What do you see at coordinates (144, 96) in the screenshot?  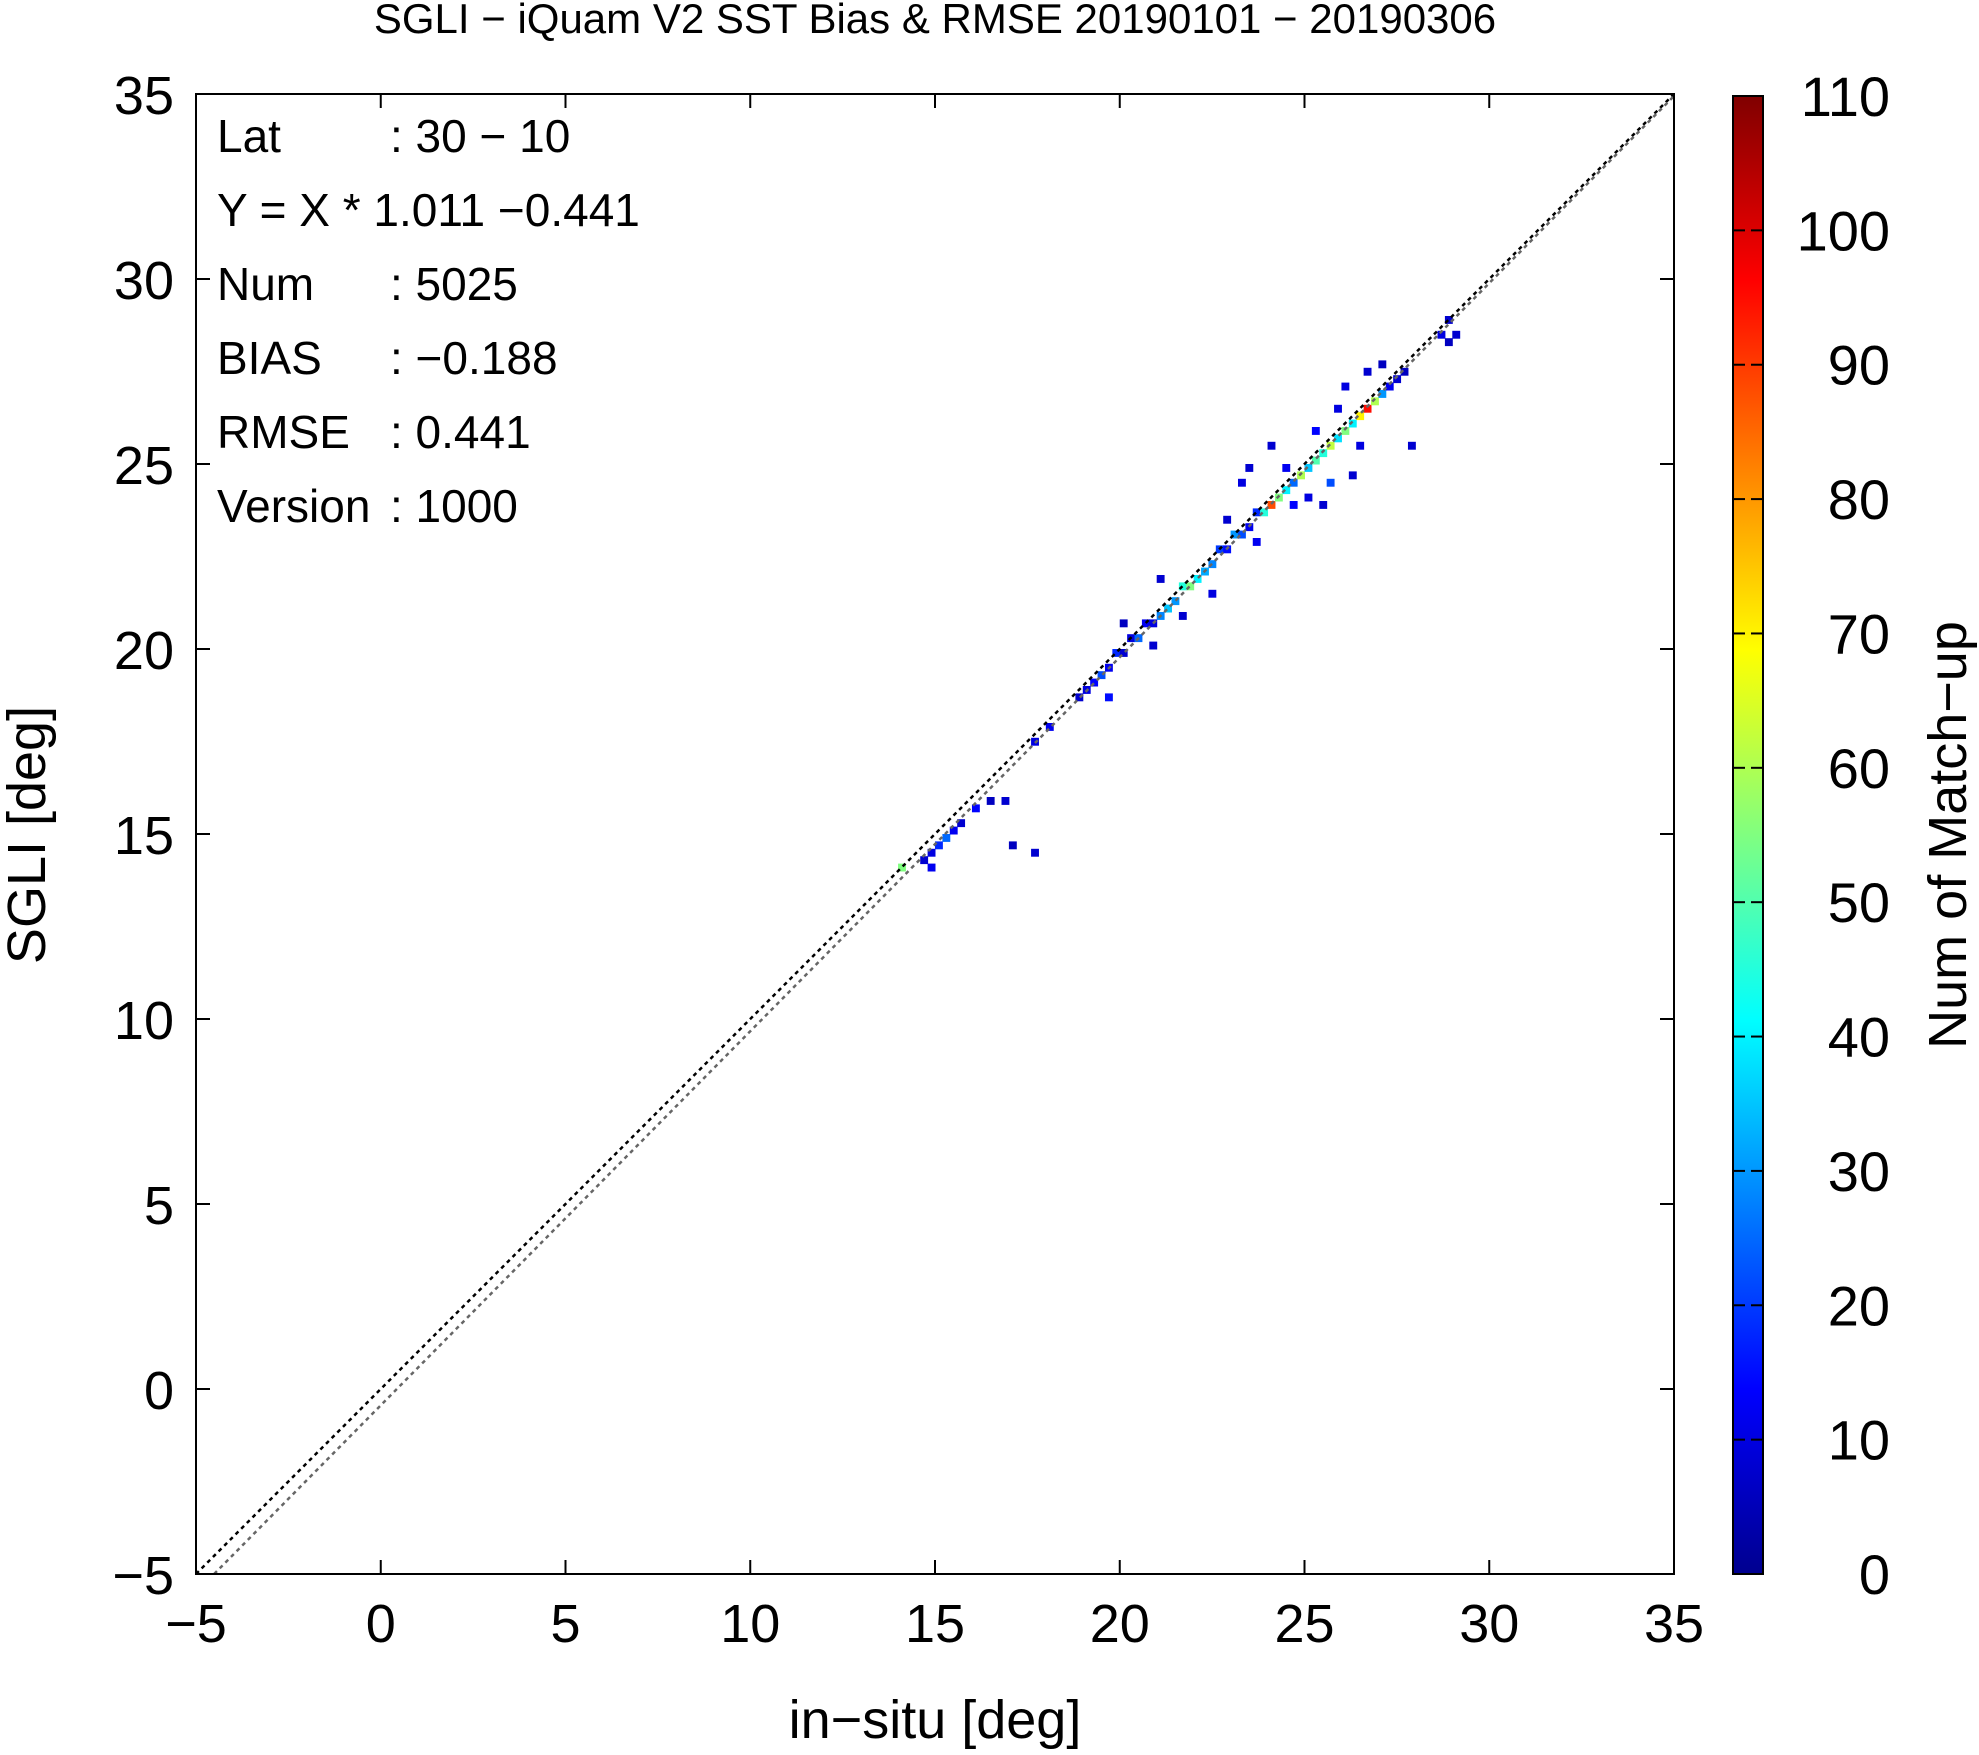 I see `y-tick-label: 35` at bounding box center [144, 96].